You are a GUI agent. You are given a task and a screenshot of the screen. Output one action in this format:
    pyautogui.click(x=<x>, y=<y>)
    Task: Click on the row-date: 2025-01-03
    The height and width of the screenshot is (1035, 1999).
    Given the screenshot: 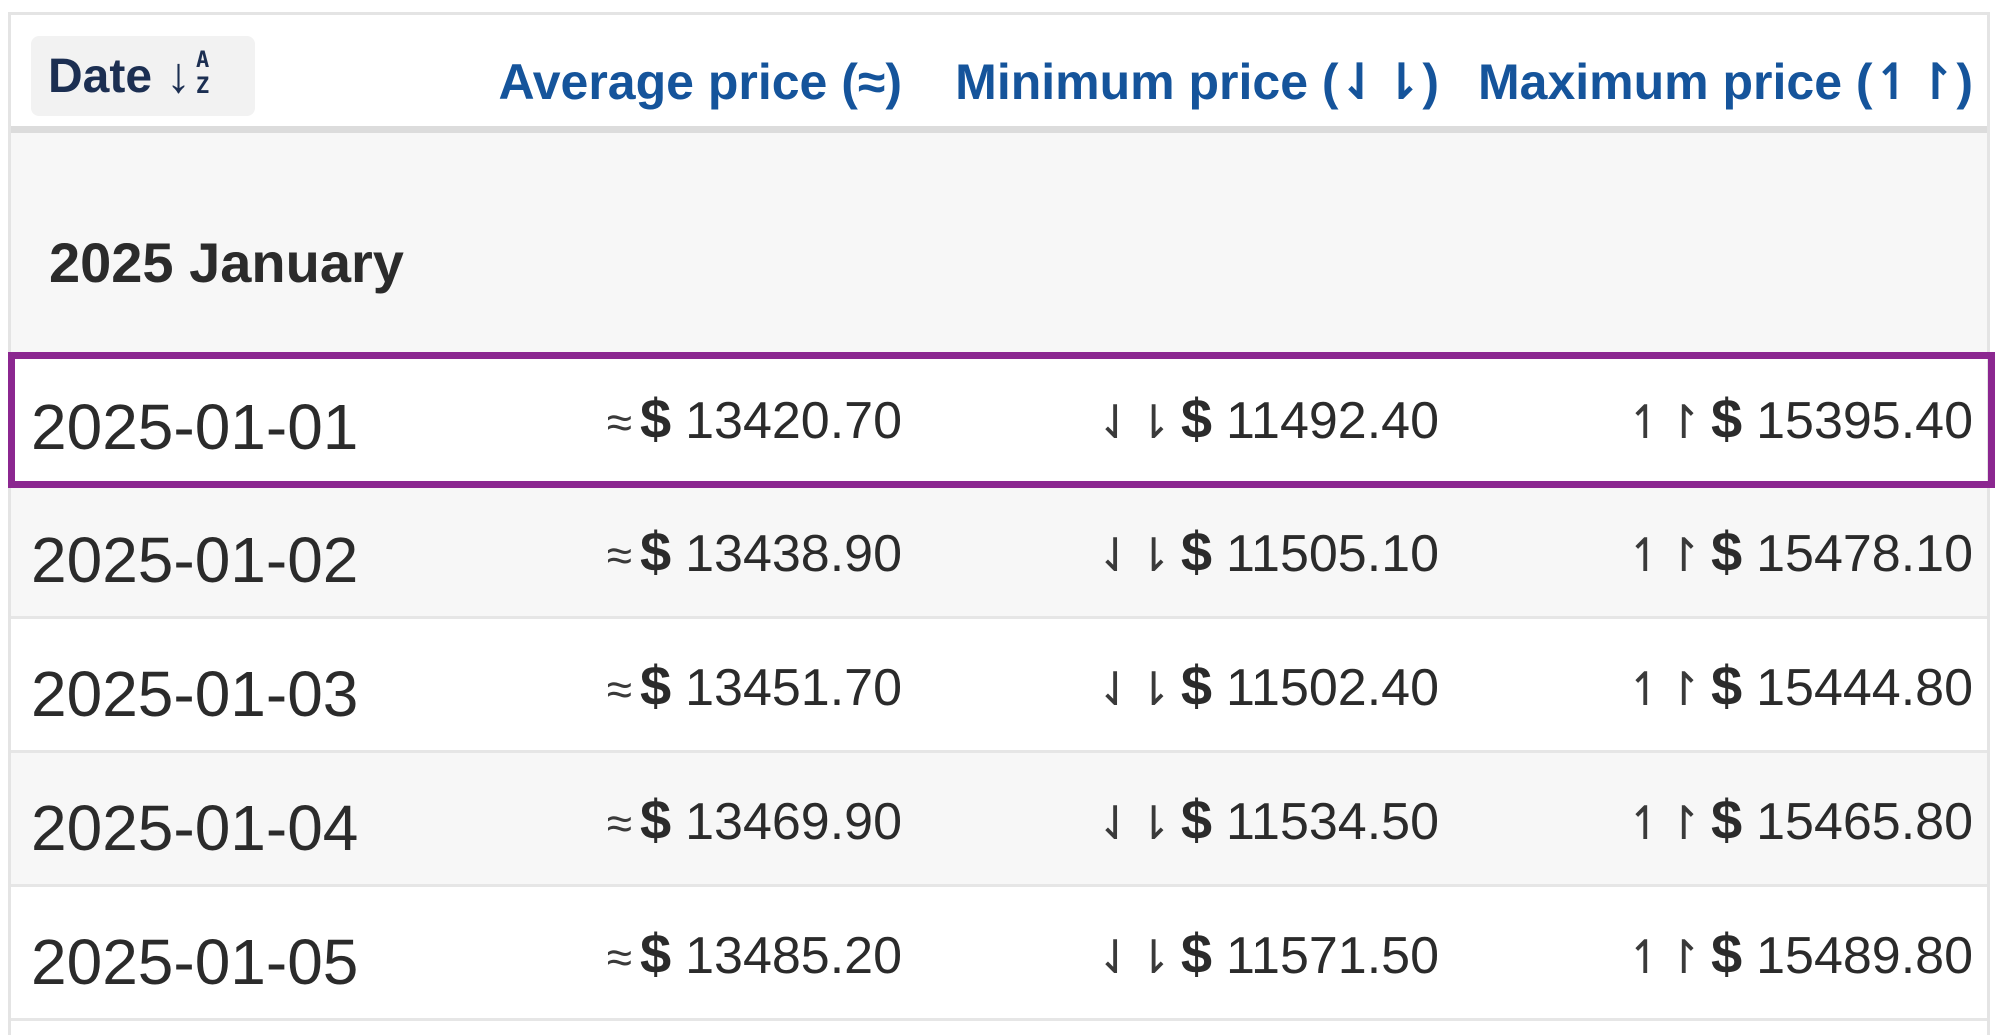 What is the action you would take?
    pyautogui.click(x=195, y=694)
    